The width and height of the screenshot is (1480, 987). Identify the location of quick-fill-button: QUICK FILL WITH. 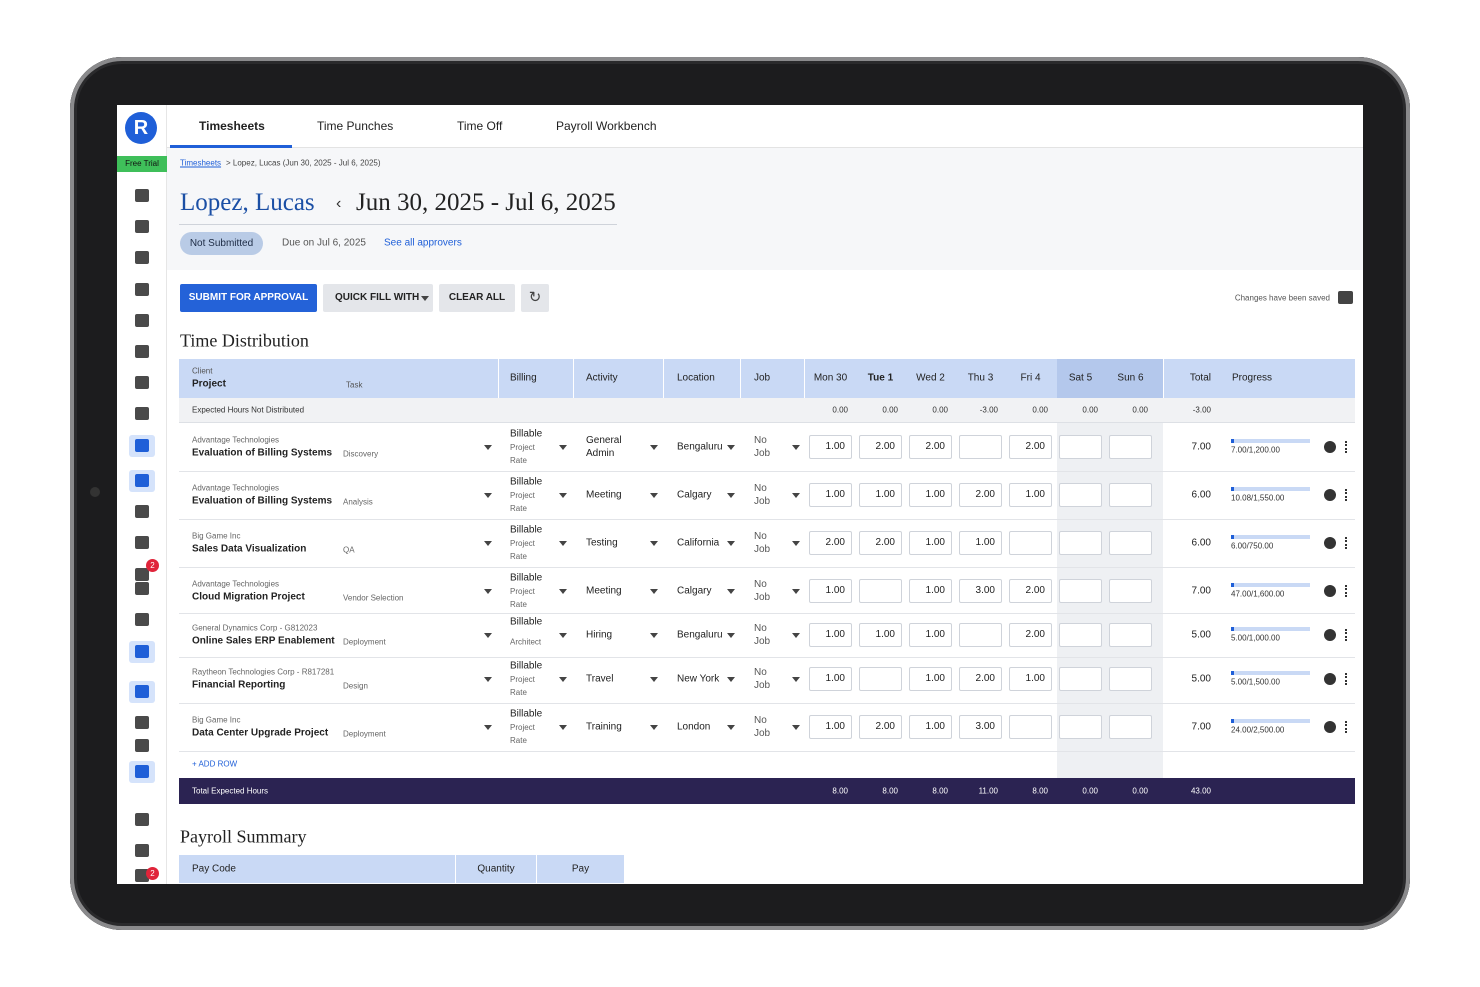
(378, 298).